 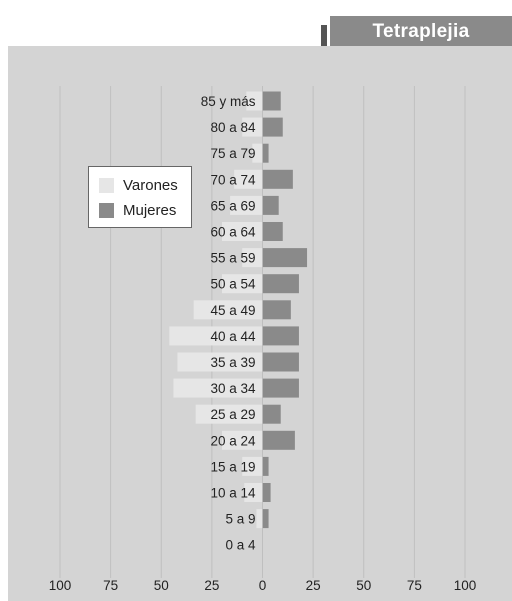 What do you see at coordinates (363, 585) in the screenshot?
I see `x-tick-label-6: 50` at bounding box center [363, 585].